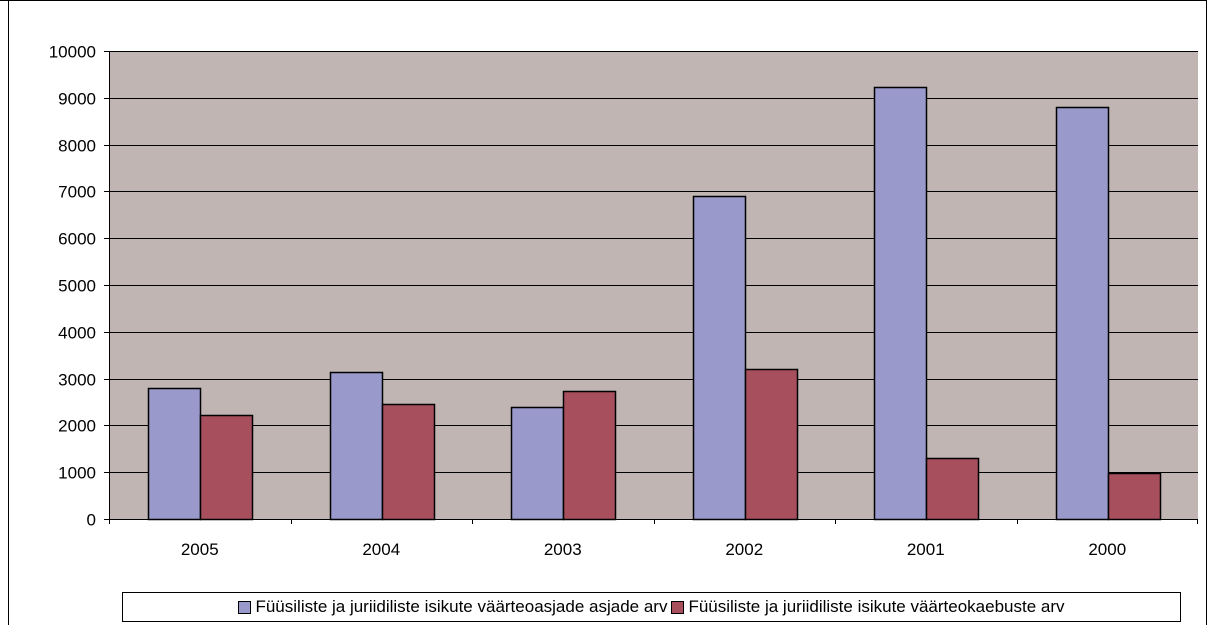  What do you see at coordinates (77, 239) in the screenshot?
I see `y-tick-label: 6000` at bounding box center [77, 239].